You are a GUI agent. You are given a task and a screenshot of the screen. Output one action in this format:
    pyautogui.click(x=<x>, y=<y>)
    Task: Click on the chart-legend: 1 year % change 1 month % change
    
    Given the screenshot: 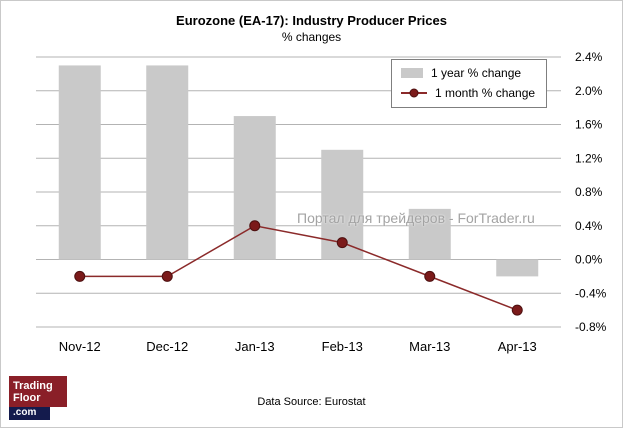 What is the action you would take?
    pyautogui.click(x=469, y=83)
    